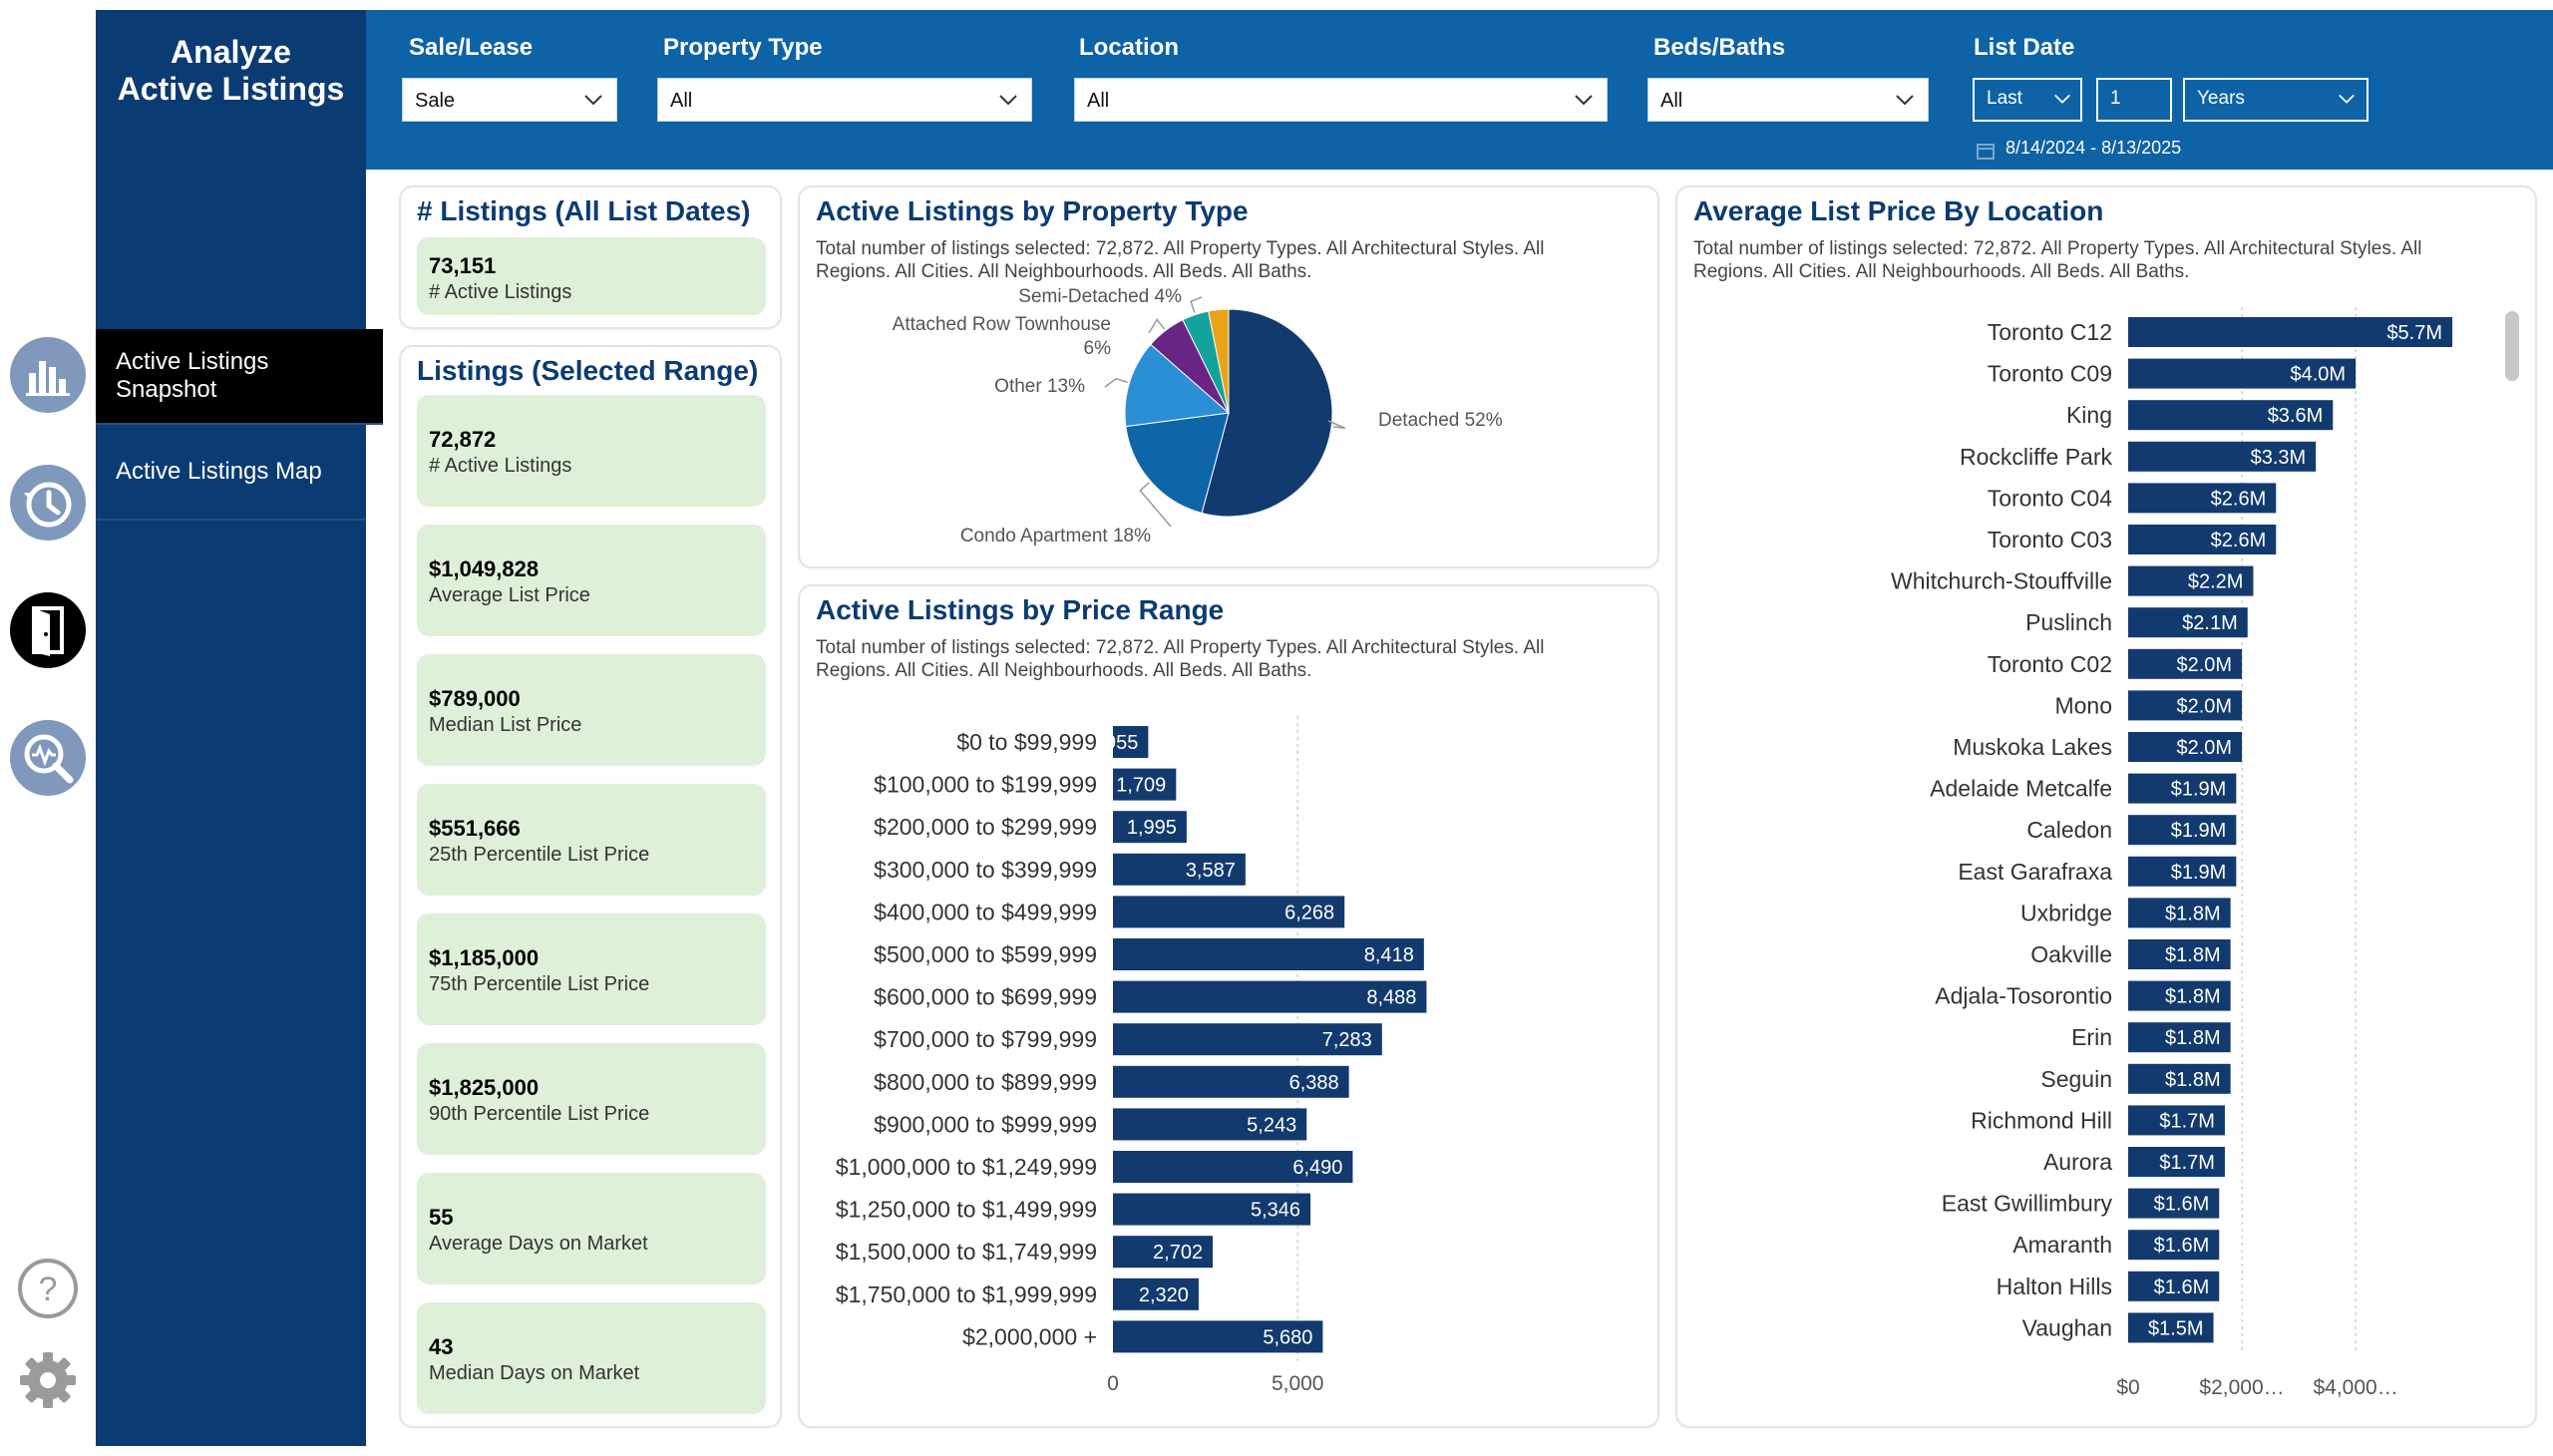 This screenshot has height=1456, width=2553. What do you see at coordinates (2134, 100) in the screenshot?
I see `list-date-count-input: 1` at bounding box center [2134, 100].